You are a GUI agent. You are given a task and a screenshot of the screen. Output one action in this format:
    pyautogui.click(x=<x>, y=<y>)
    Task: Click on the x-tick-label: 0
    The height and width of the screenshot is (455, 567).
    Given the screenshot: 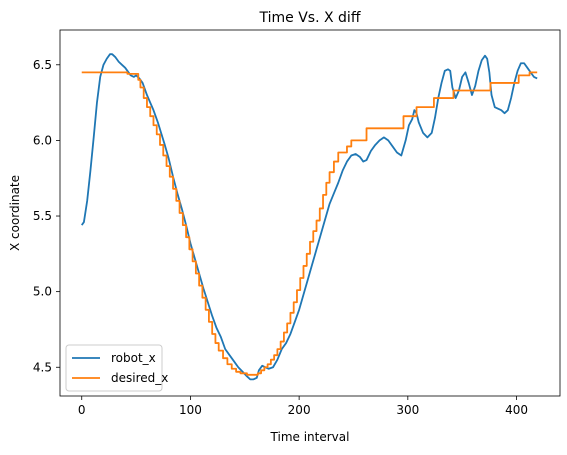 What is the action you would take?
    pyautogui.click(x=82, y=410)
    